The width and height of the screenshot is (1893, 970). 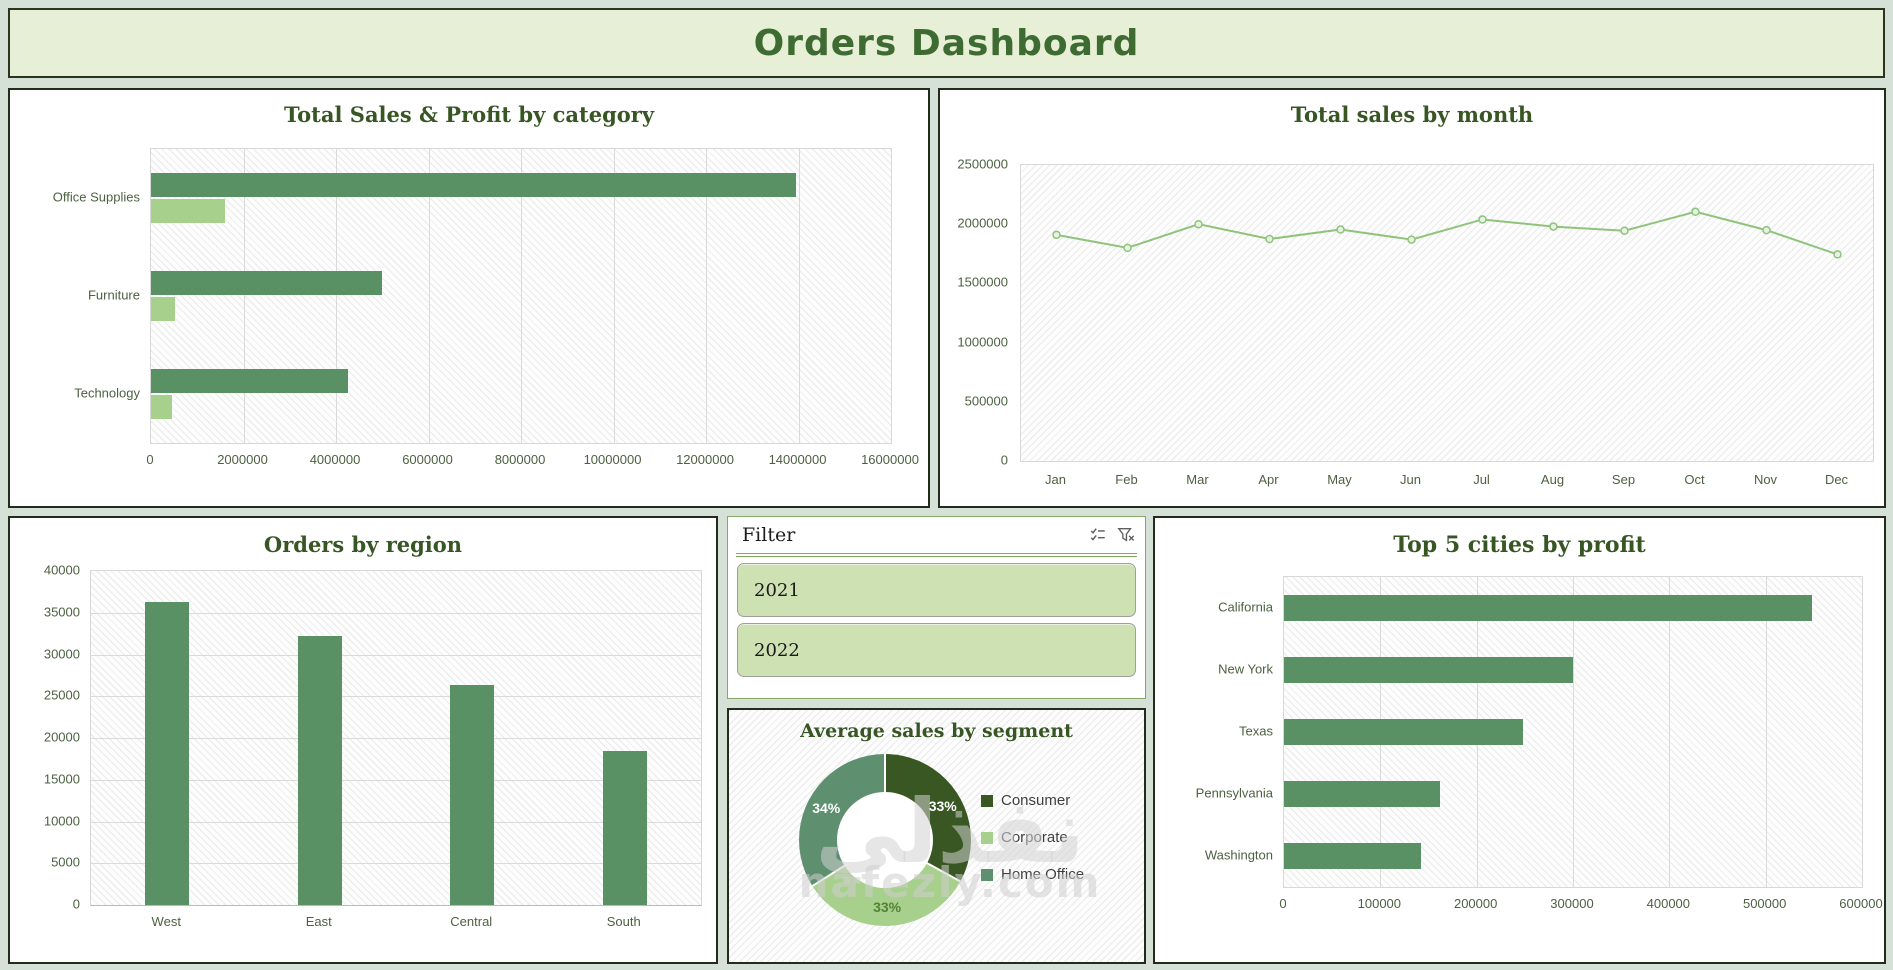 I want to click on y-axis-tick: 10000, so click(x=61, y=820).